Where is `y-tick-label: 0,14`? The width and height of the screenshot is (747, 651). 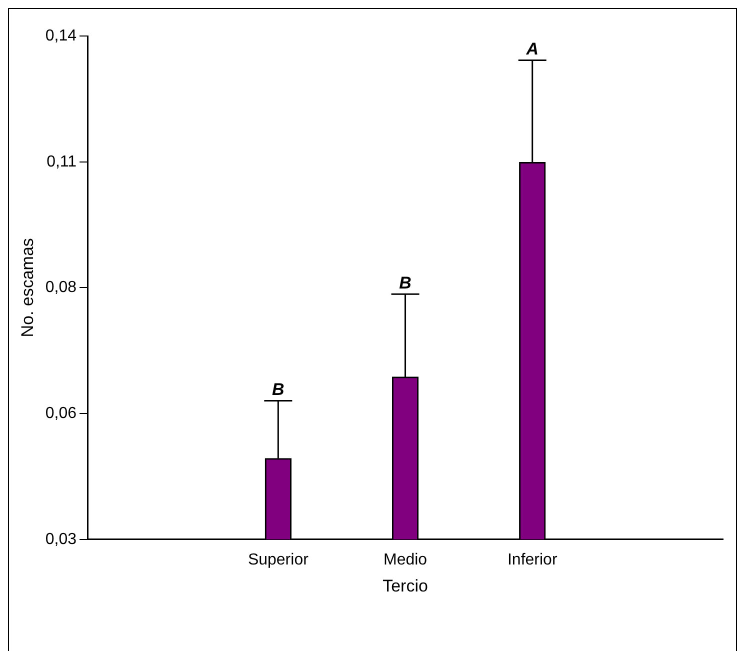
y-tick-label: 0,14 is located at coordinates (61, 35).